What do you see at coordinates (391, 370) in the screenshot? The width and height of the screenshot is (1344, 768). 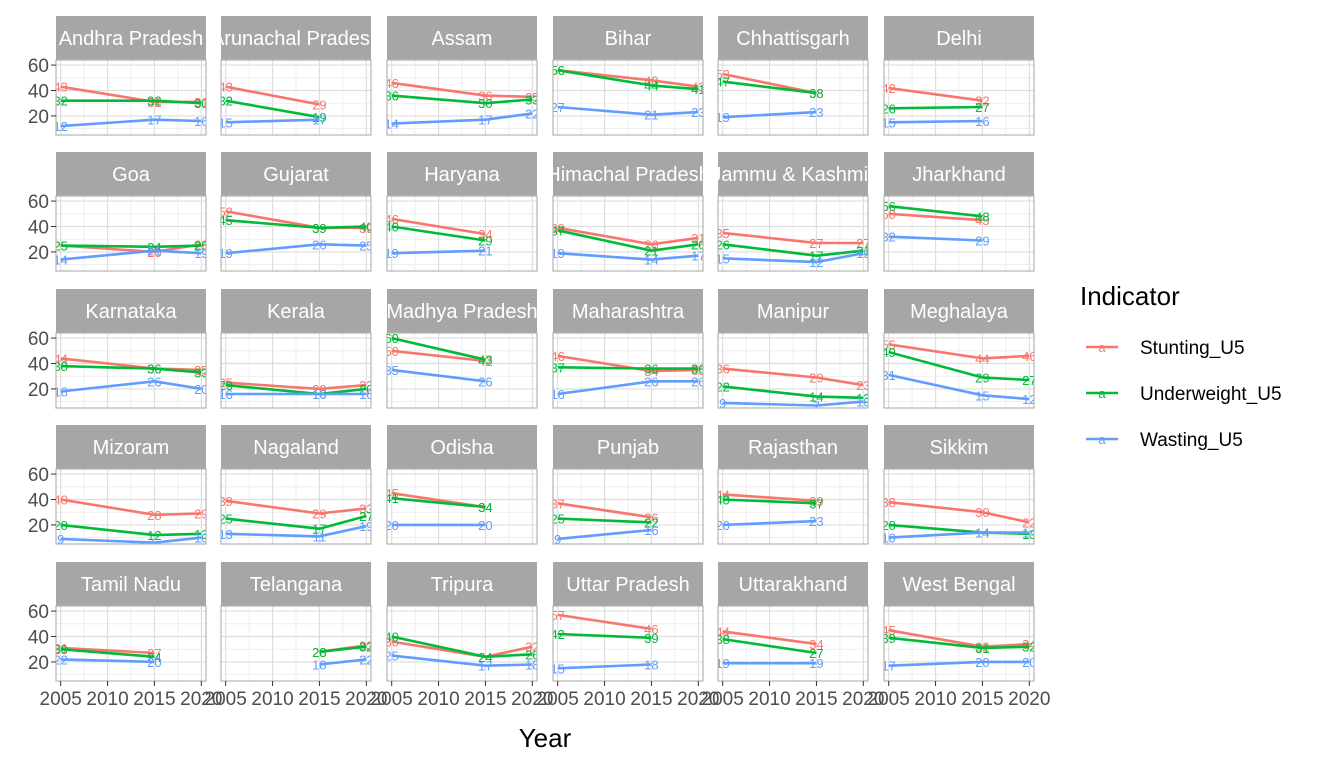 I see `point-label-wasting: 35` at bounding box center [391, 370].